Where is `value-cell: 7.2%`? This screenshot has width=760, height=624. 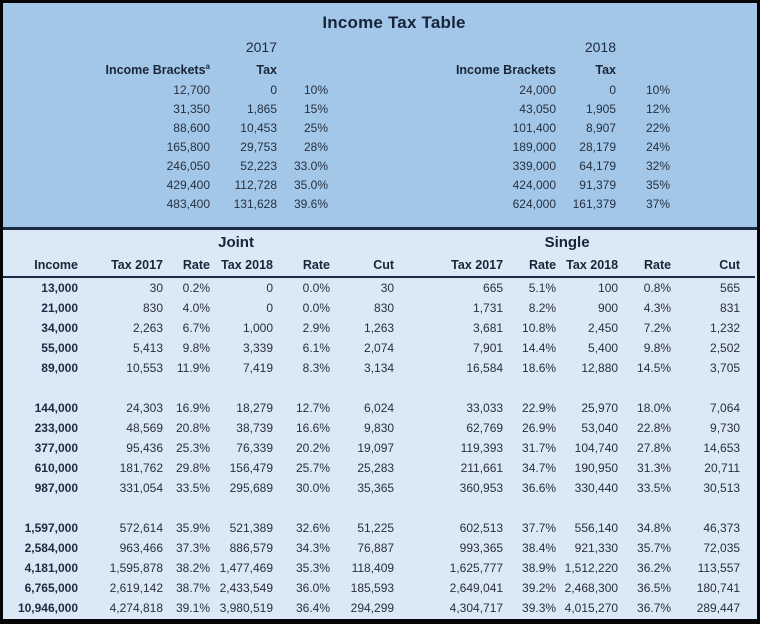
value-cell: 7.2% is located at coordinates (657, 328).